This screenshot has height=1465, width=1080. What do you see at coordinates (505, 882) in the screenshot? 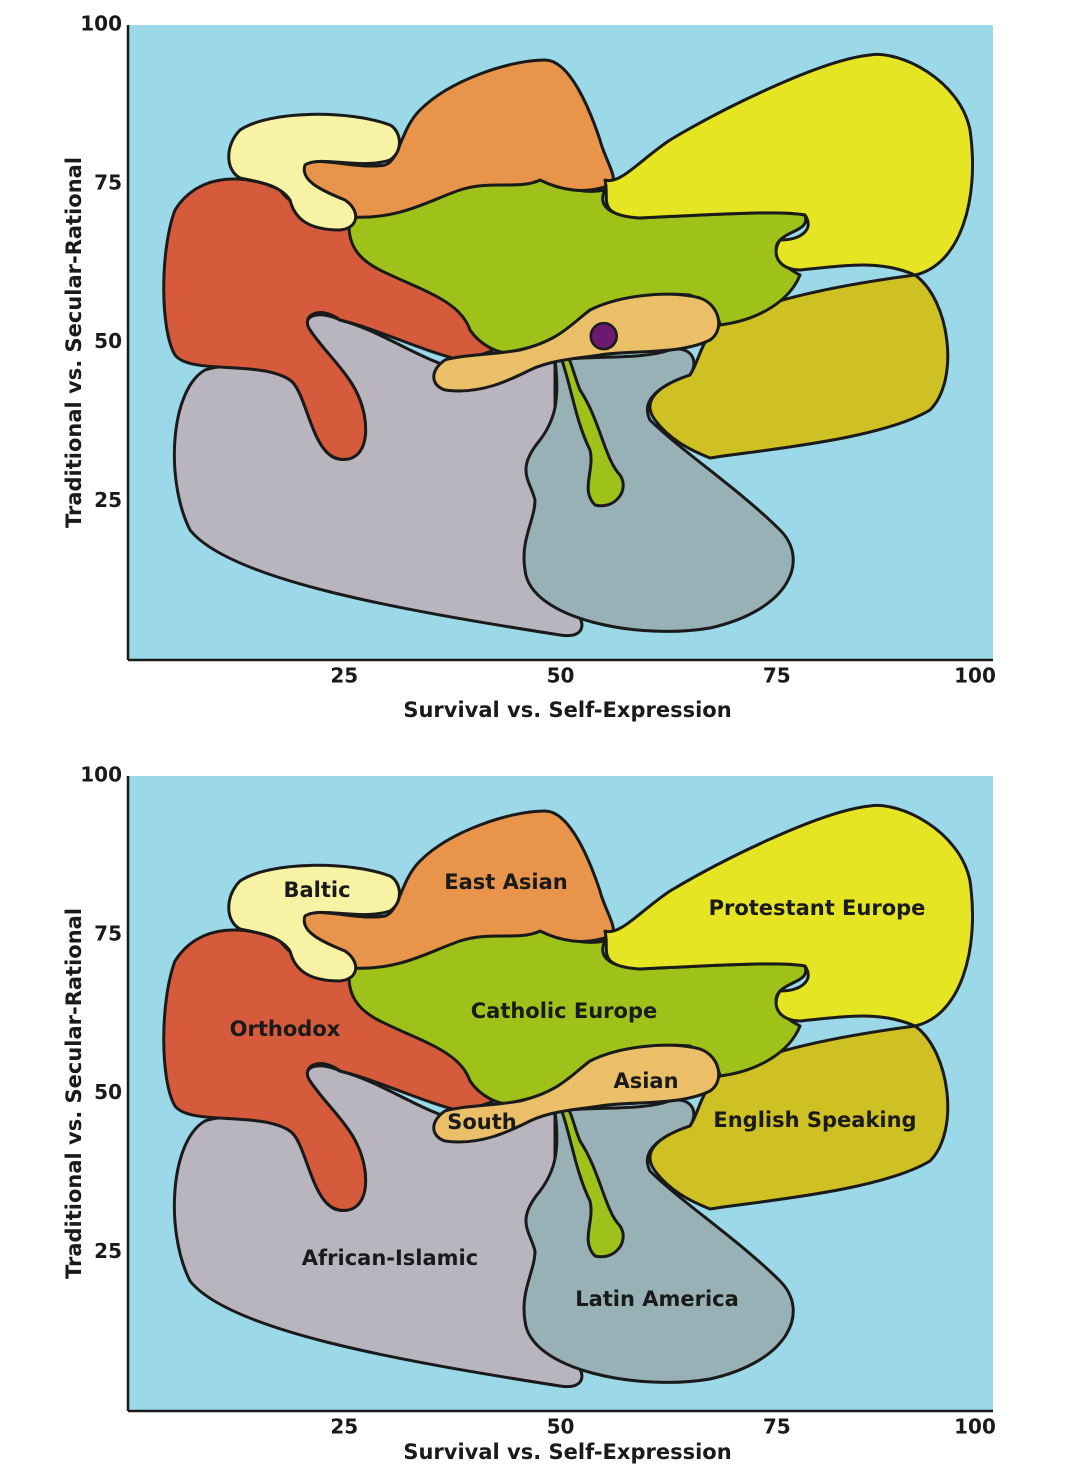
I see `region-label: East Asian` at bounding box center [505, 882].